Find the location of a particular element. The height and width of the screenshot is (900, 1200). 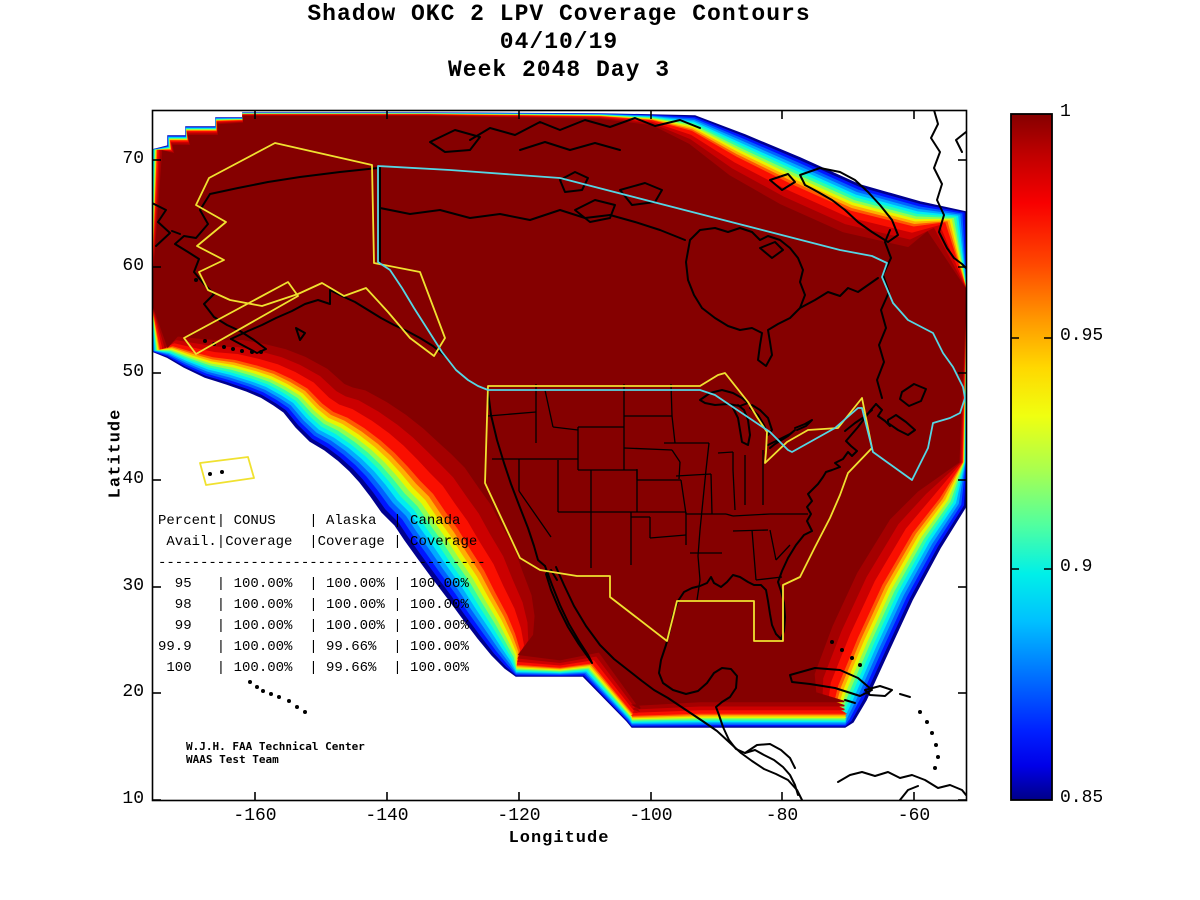

y-tick-label: 50 is located at coordinates (133, 372).